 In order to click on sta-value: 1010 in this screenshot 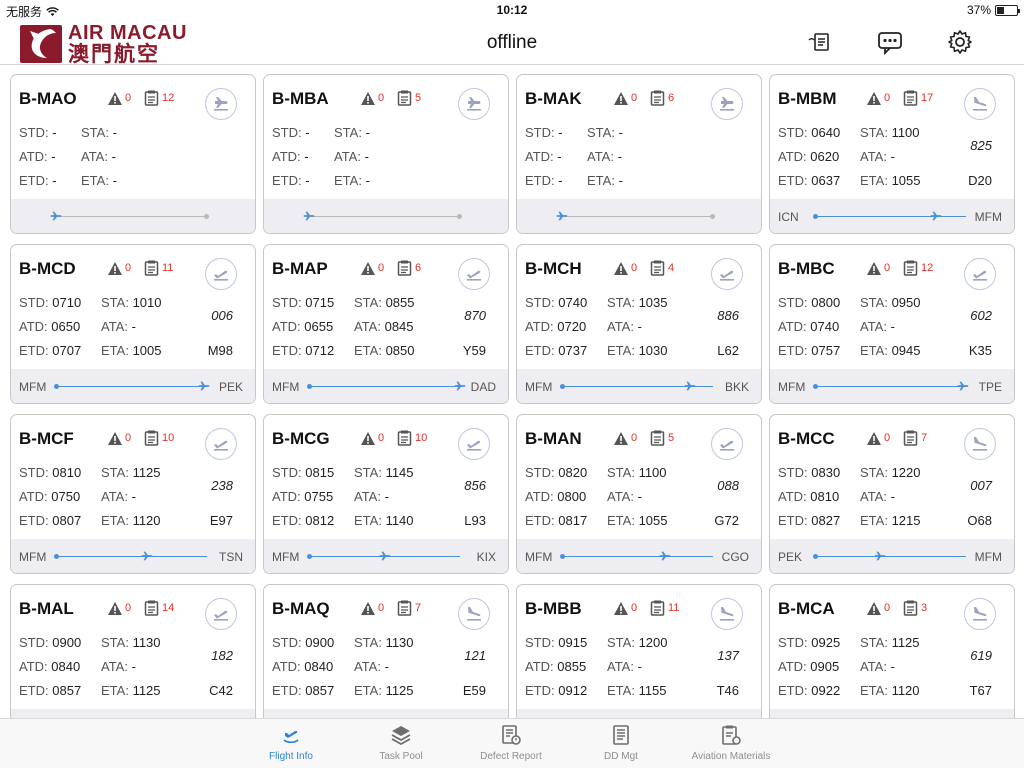, I will do `click(147, 302)`.